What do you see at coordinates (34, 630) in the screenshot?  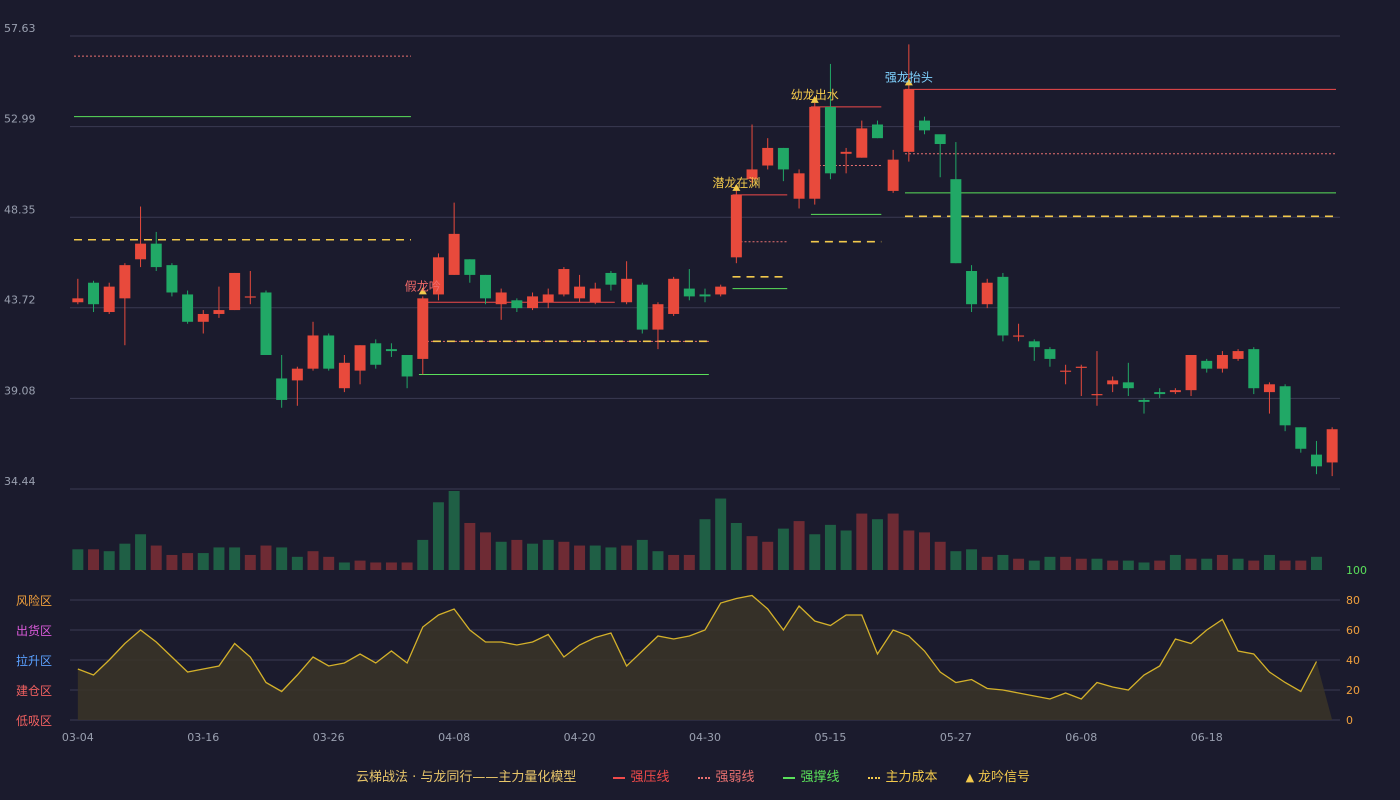 I see `indicator-zone-label: 出货区` at bounding box center [34, 630].